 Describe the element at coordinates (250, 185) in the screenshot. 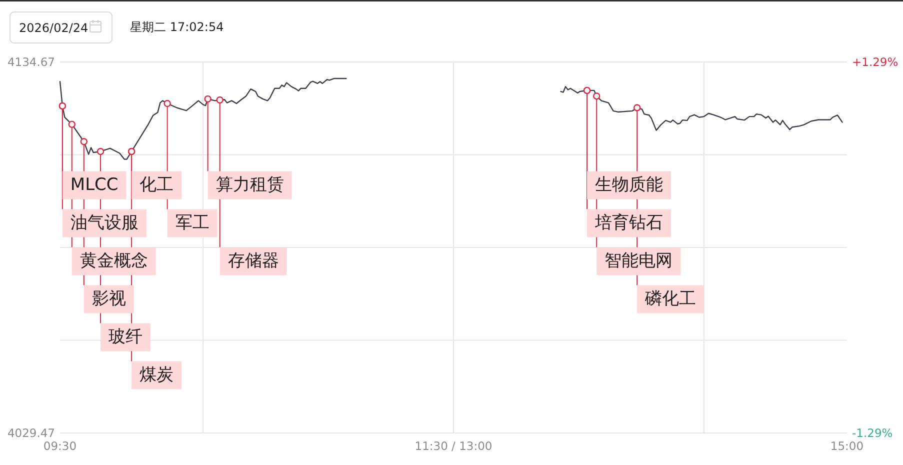

I see `annotation: 算力租赁` at that location.